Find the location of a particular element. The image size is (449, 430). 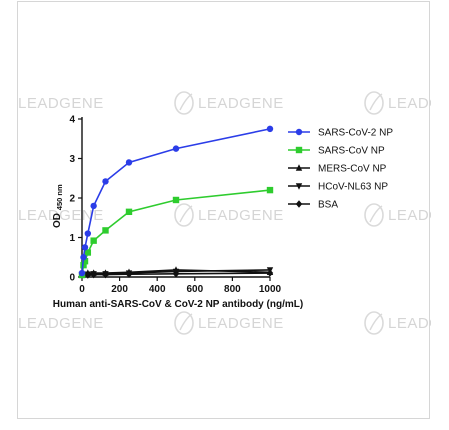

y-axis-title-main: OD is located at coordinates (57, 219).